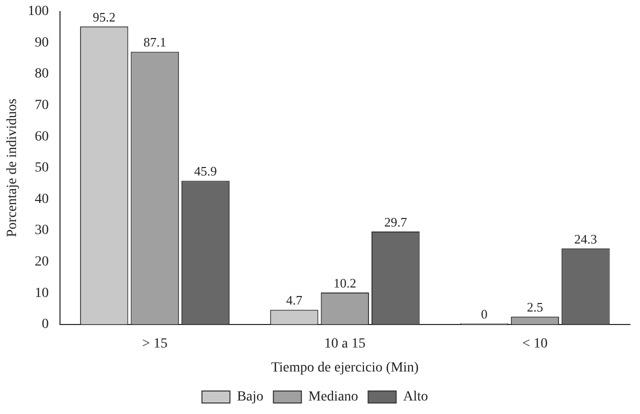 This screenshot has width=640, height=414. I want to click on y-tick-label: 80, so click(41, 74).